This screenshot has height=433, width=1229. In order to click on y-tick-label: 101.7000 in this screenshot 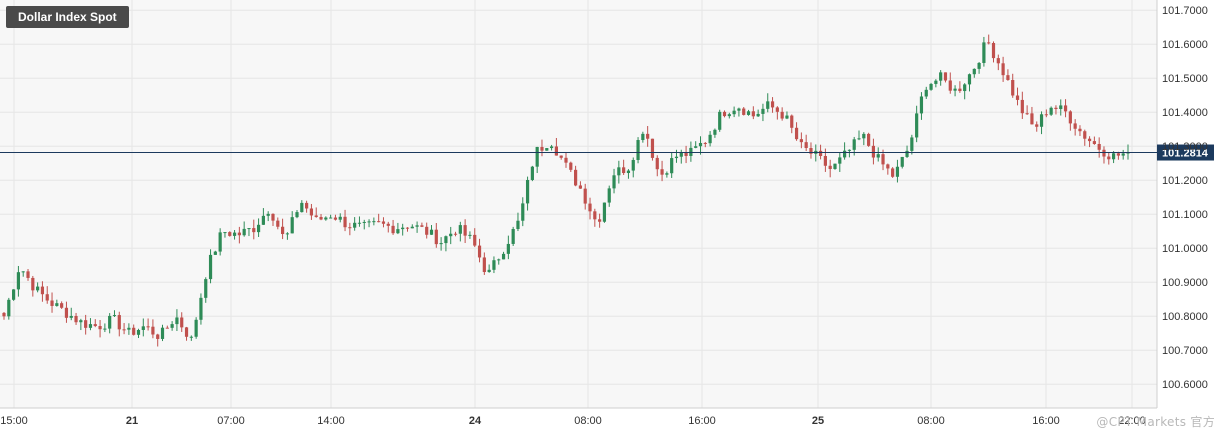, I will do `click(1185, 11)`.